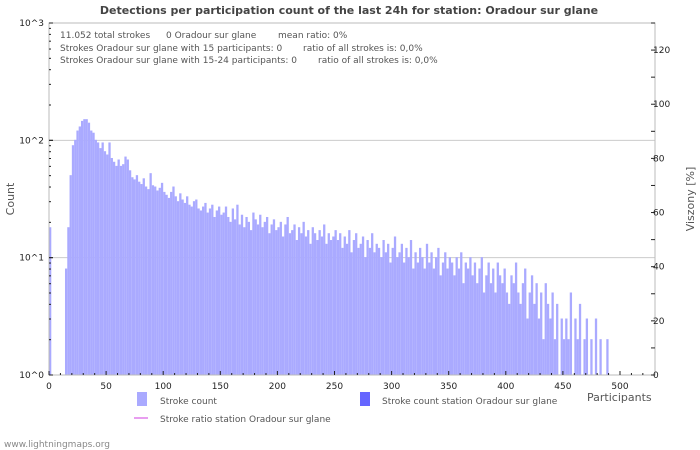 The height and width of the screenshot is (450, 700). I want to click on x-tick-label: 300, so click(391, 387).